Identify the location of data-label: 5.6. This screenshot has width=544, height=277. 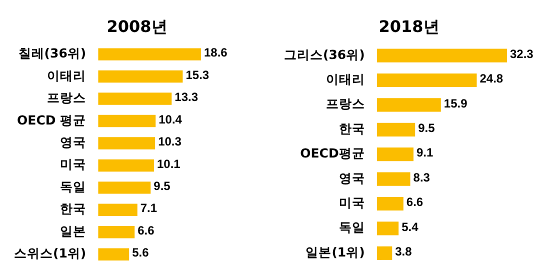
(141, 253).